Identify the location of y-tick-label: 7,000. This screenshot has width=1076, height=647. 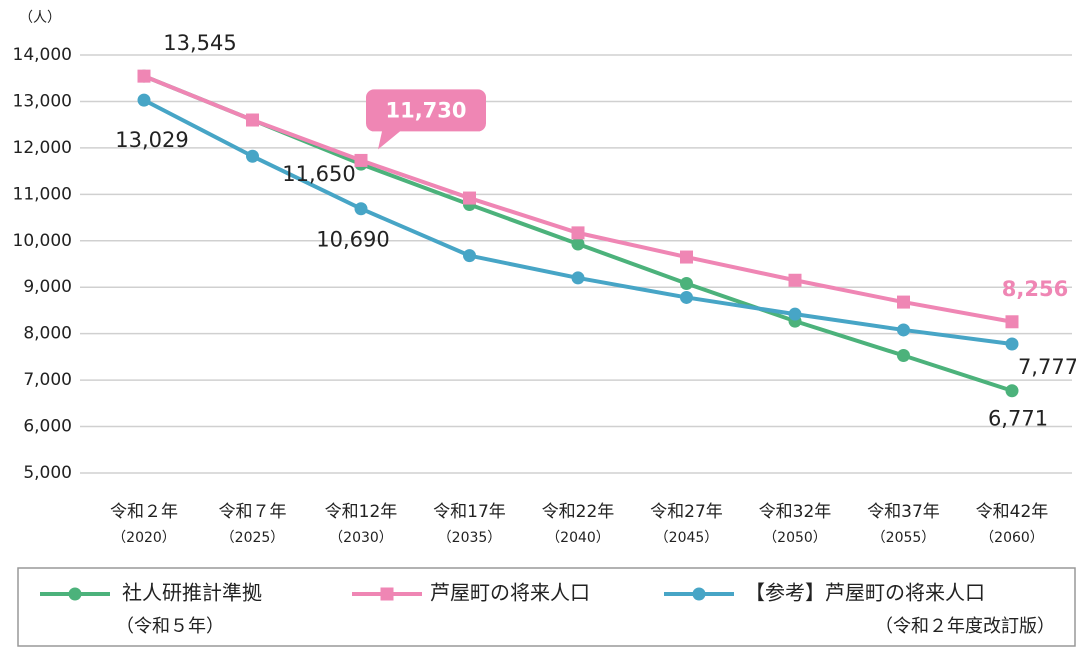
(47, 380).